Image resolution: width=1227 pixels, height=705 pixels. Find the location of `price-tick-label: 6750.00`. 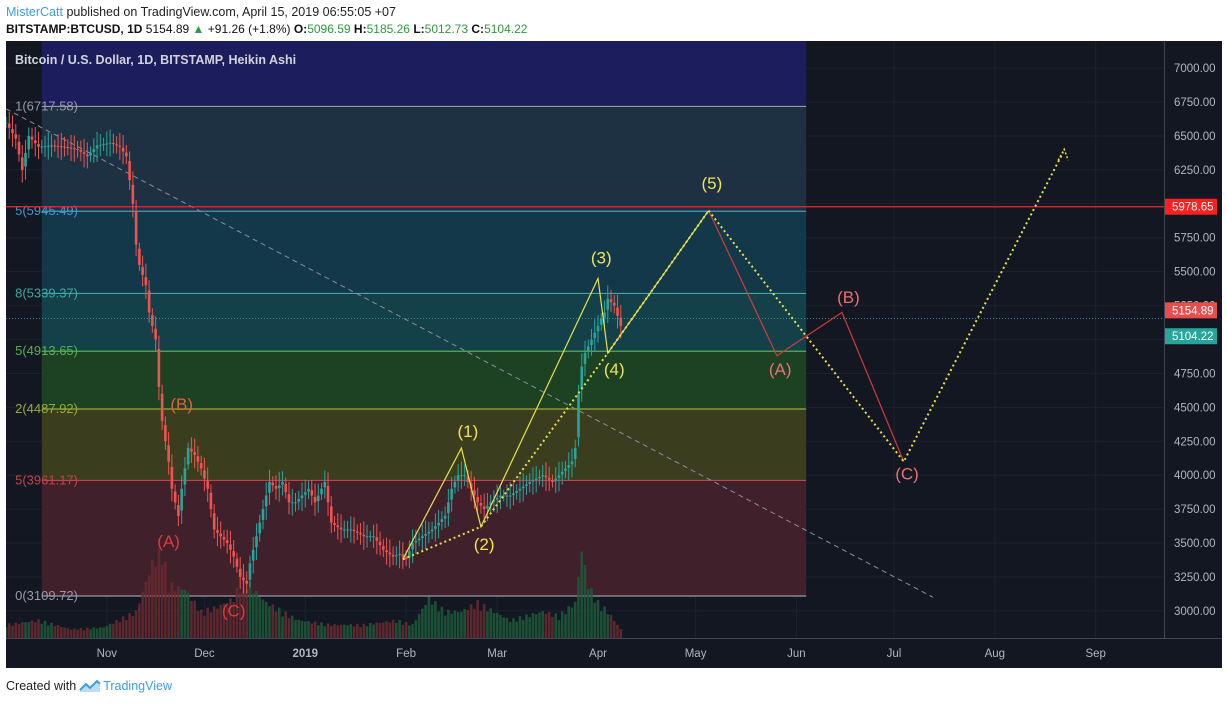

price-tick-label: 6750.00 is located at coordinates (1195, 103).